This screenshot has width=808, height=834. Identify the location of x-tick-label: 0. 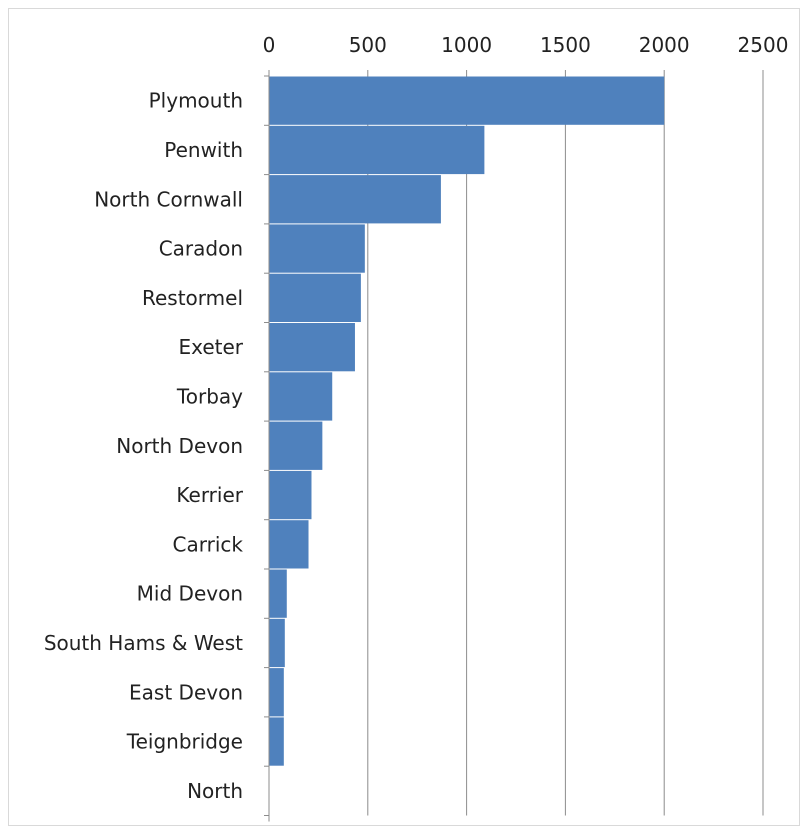
(269, 45).